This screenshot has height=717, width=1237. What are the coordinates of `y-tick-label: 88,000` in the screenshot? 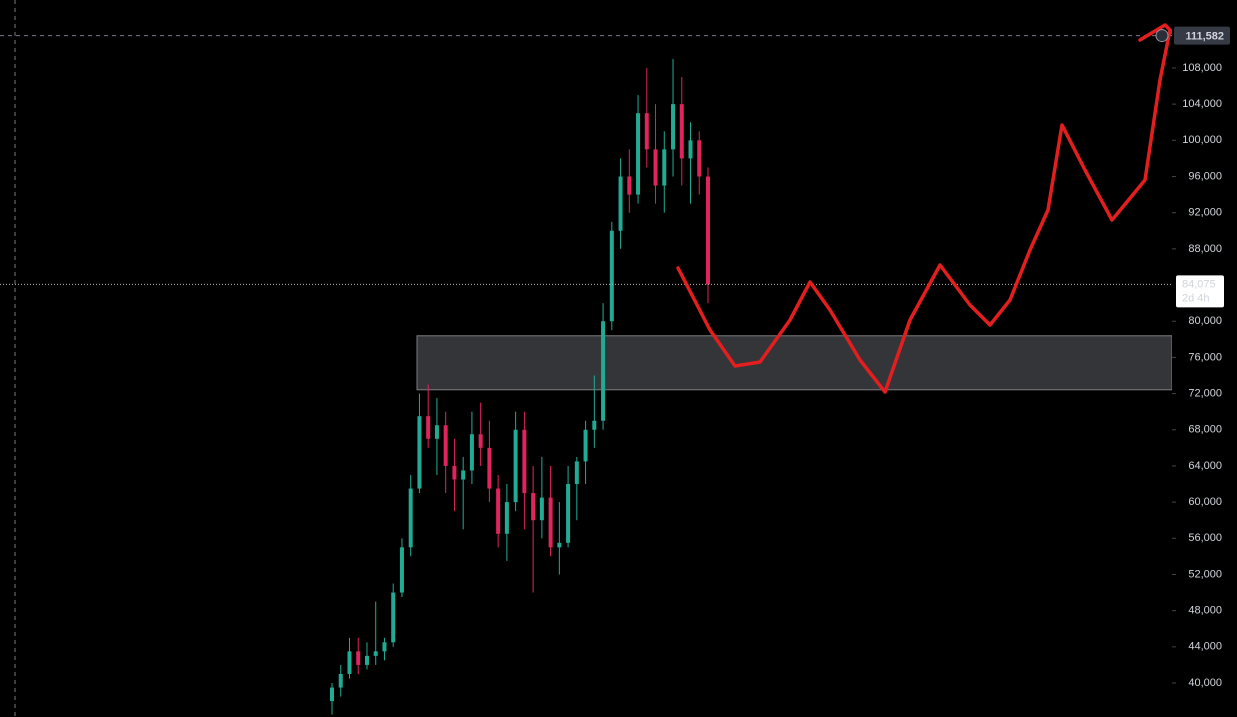 It's located at (1205, 249).